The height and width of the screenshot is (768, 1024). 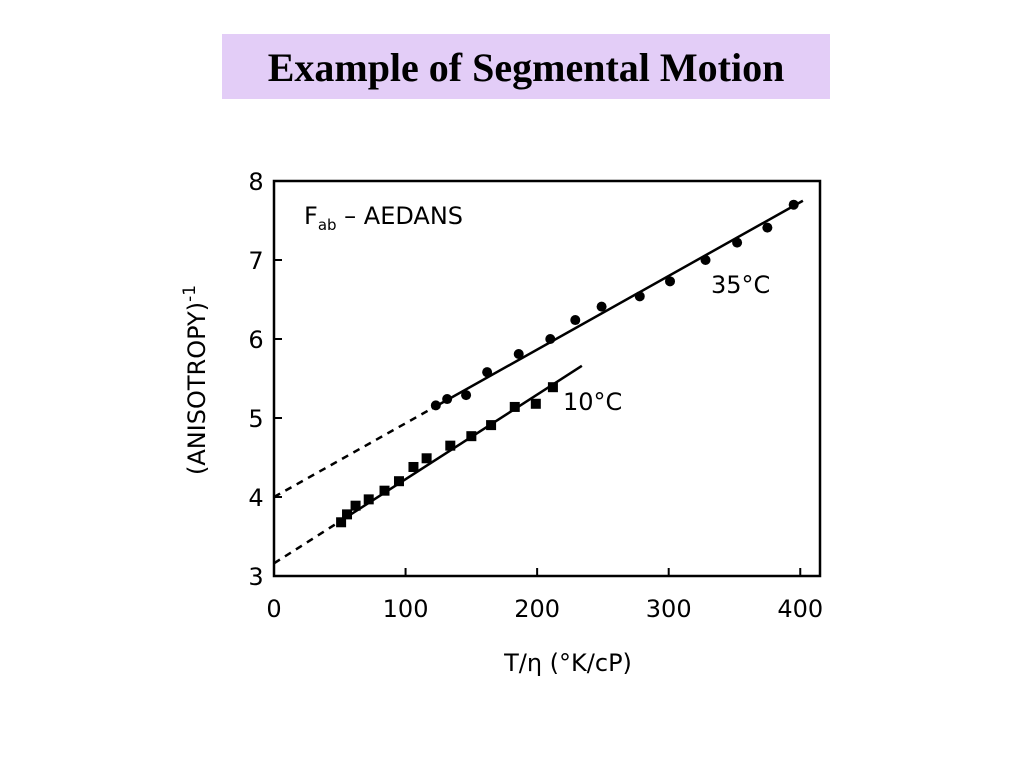 What do you see at coordinates (255, 340) in the screenshot?
I see `y-tick-label: 6` at bounding box center [255, 340].